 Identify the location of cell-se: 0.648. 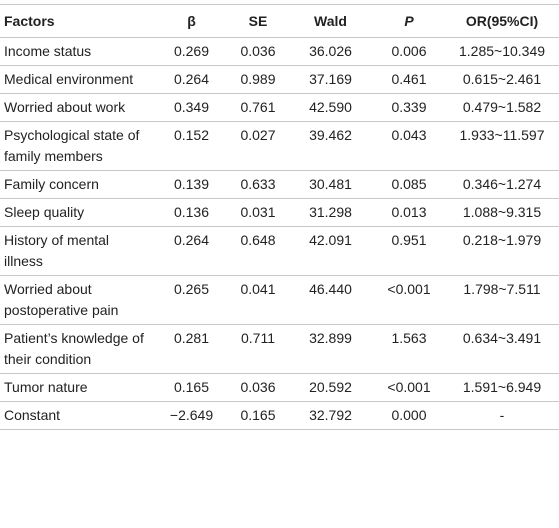
(258, 251).